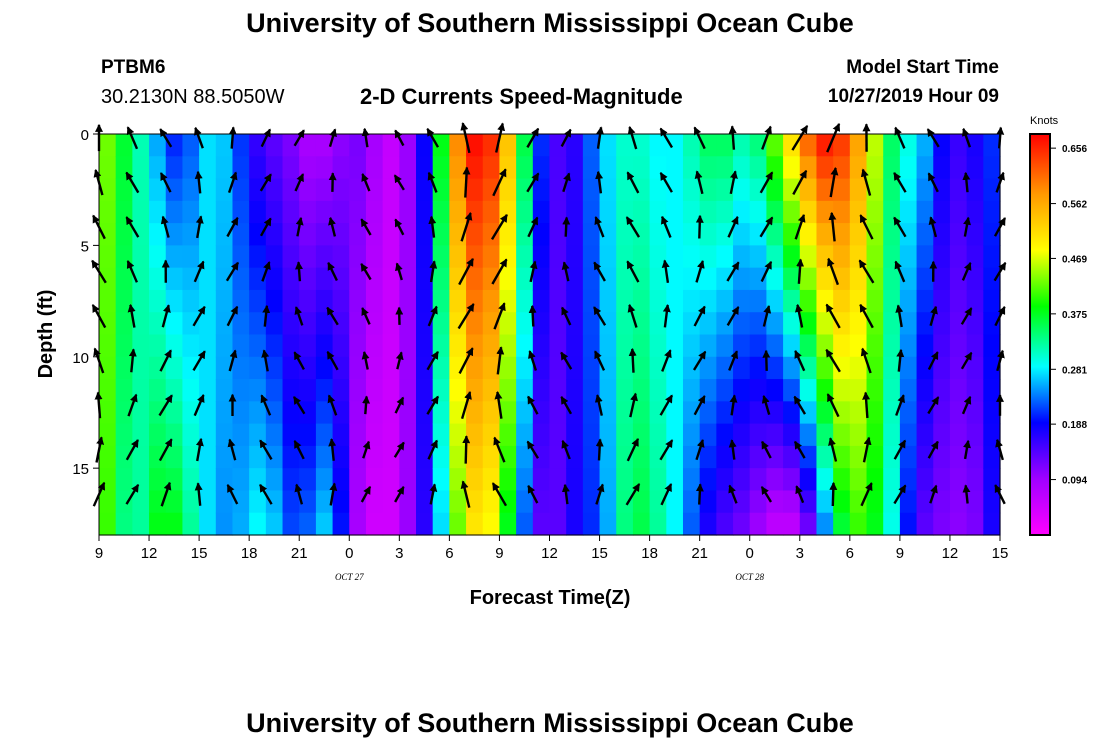 The height and width of the screenshot is (750, 1100). What do you see at coordinates (1074, 149) in the screenshot?
I see `colorbar-tick-label: 0.656` at bounding box center [1074, 149].